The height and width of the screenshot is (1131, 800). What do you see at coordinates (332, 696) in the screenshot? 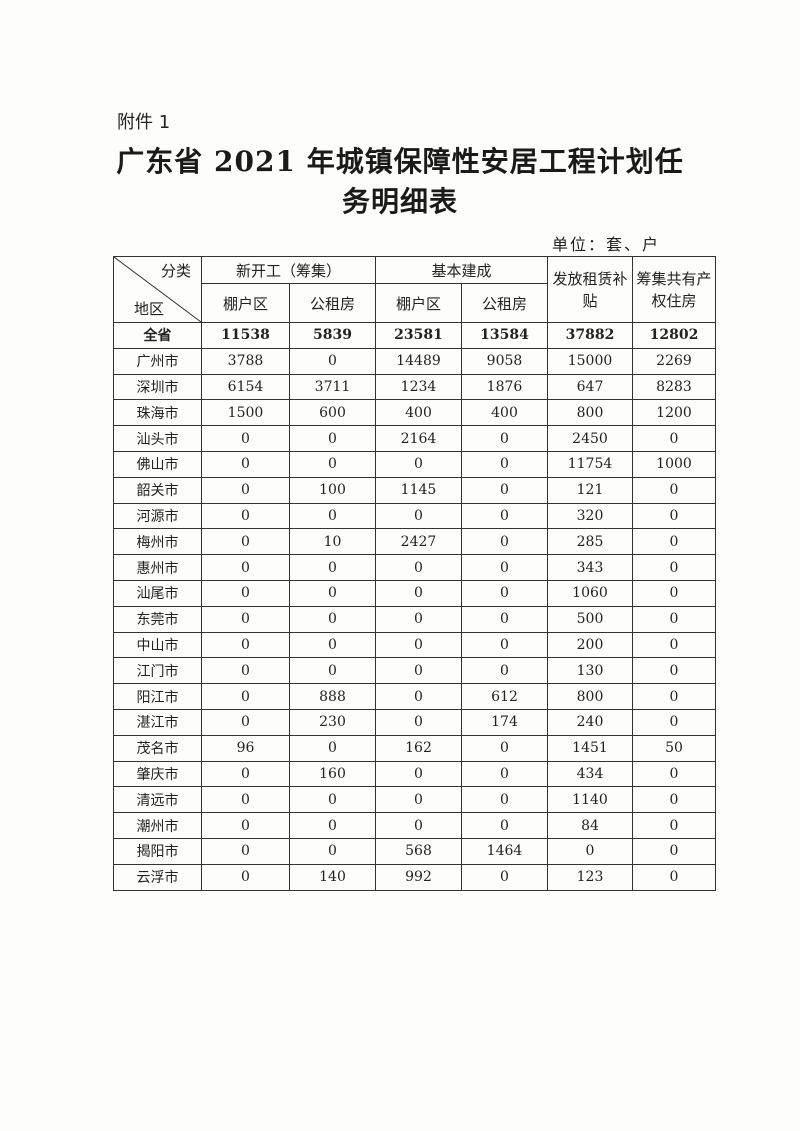
I see `cell-new-public-rental: 888` at bounding box center [332, 696].